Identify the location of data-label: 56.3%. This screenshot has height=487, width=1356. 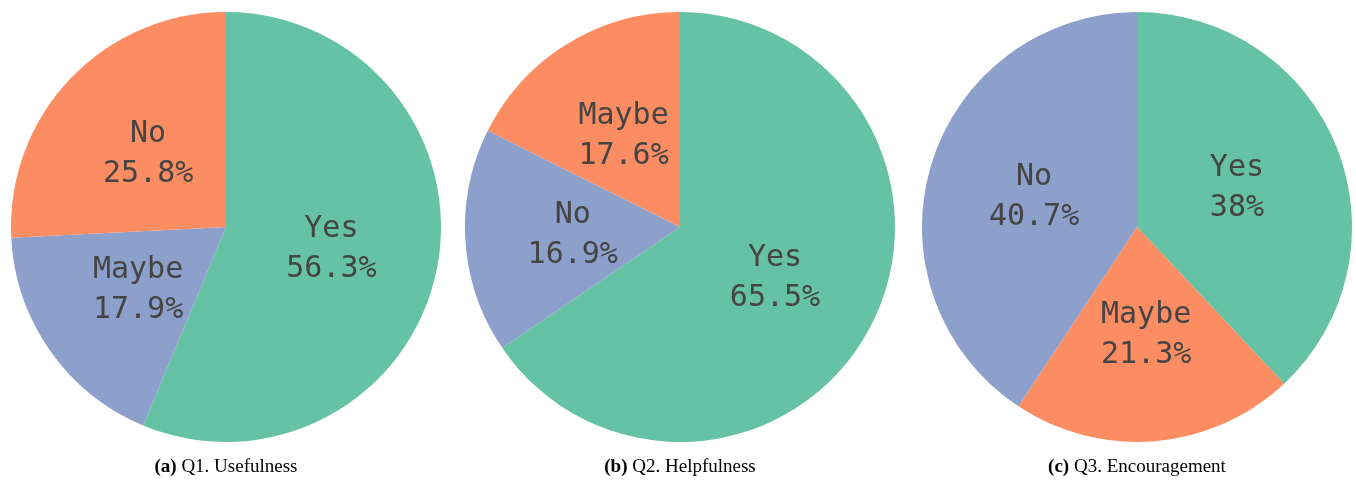
(331, 266).